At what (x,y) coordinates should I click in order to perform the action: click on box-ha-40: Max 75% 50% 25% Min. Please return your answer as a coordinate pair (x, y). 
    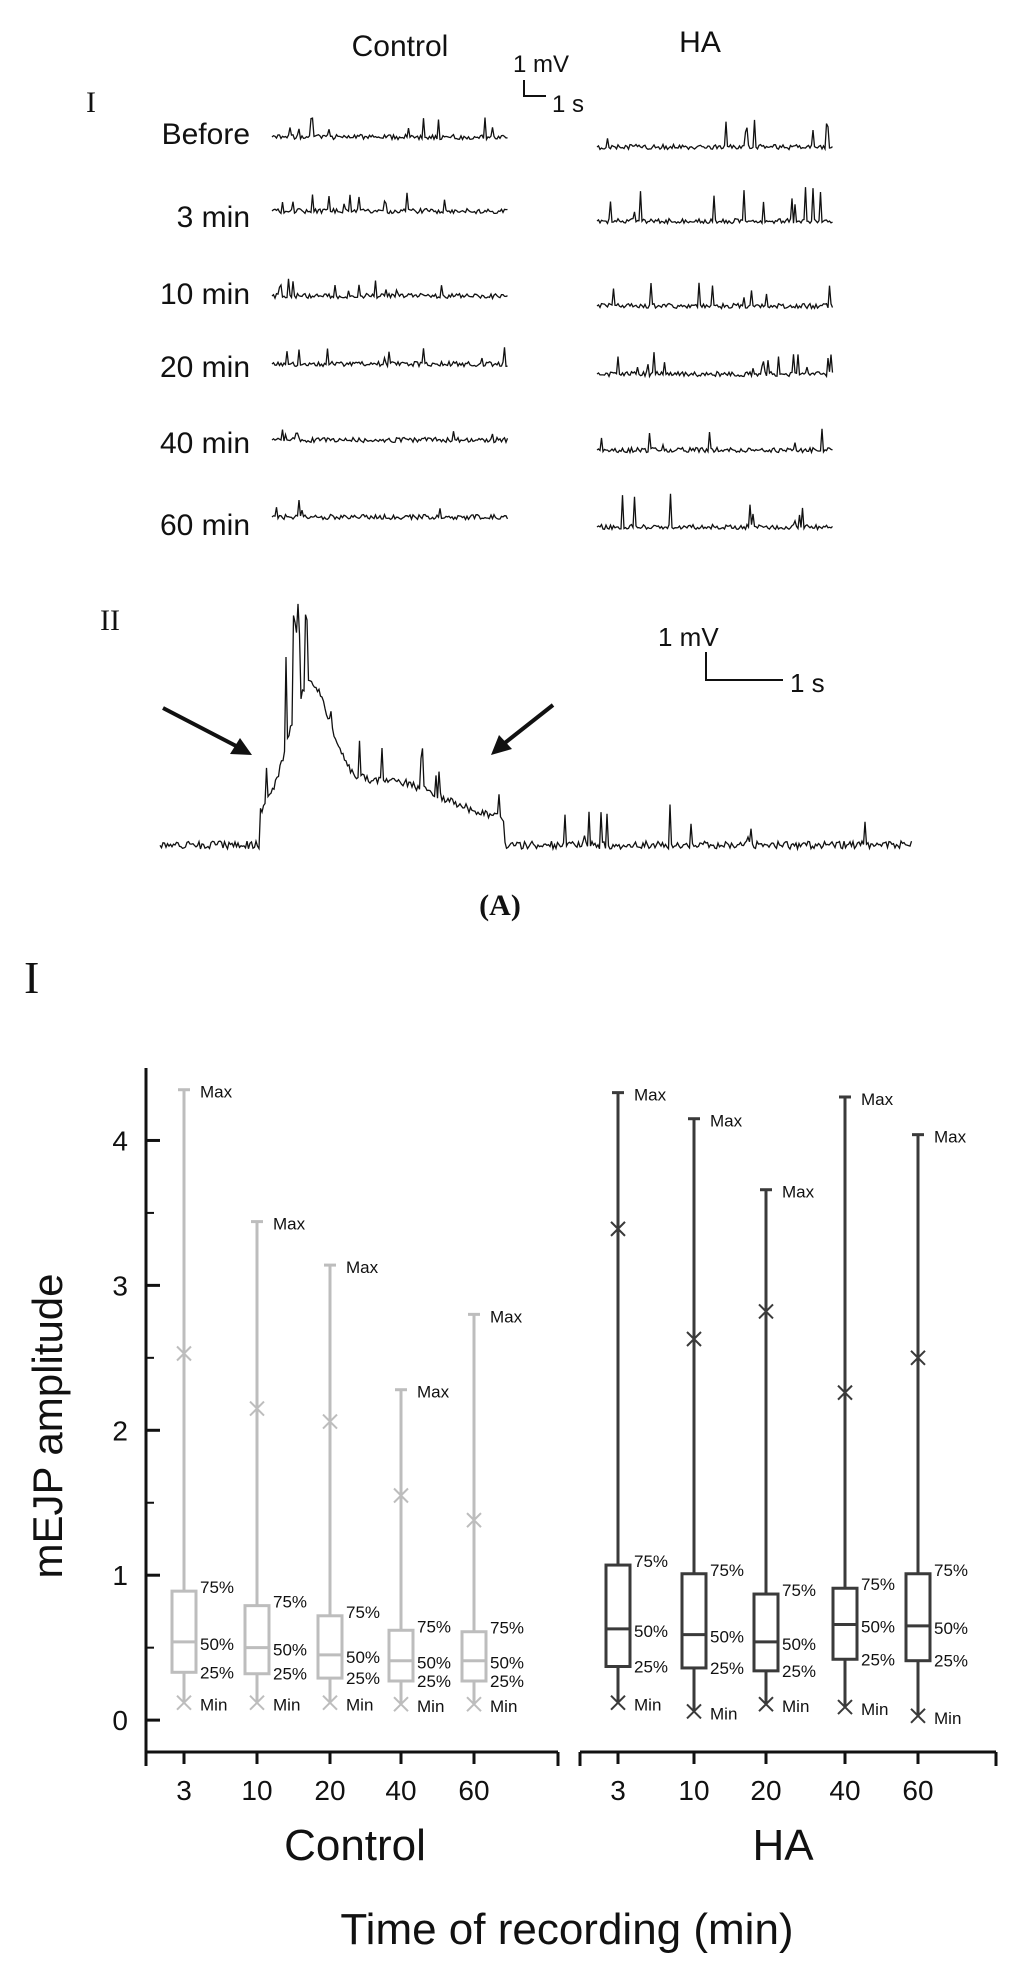
    Looking at the image, I should click on (863, 1404).